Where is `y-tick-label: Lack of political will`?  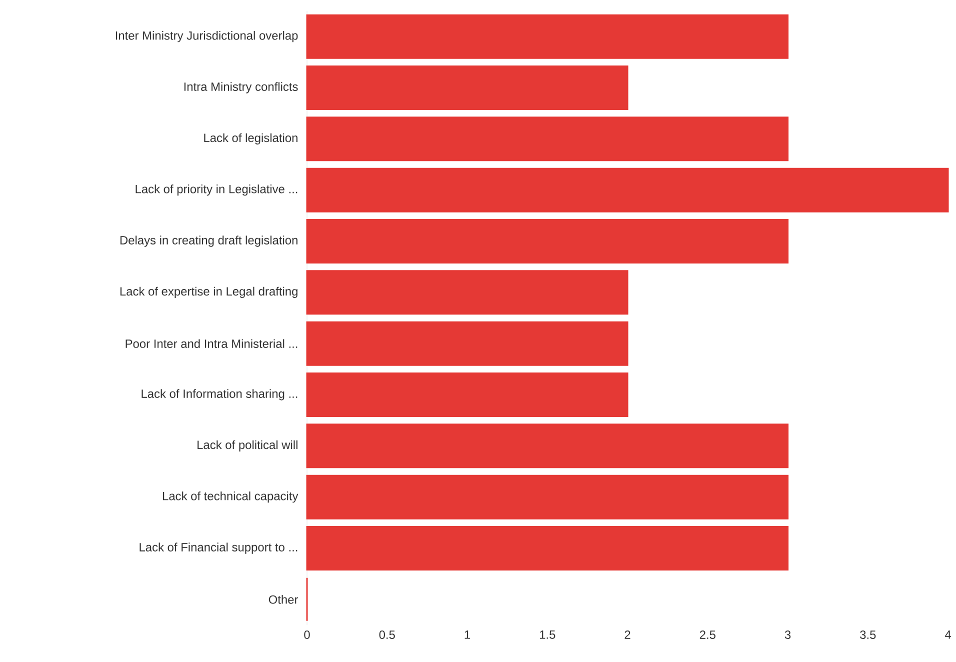
y-tick-label: Lack of political will is located at coordinates (248, 446).